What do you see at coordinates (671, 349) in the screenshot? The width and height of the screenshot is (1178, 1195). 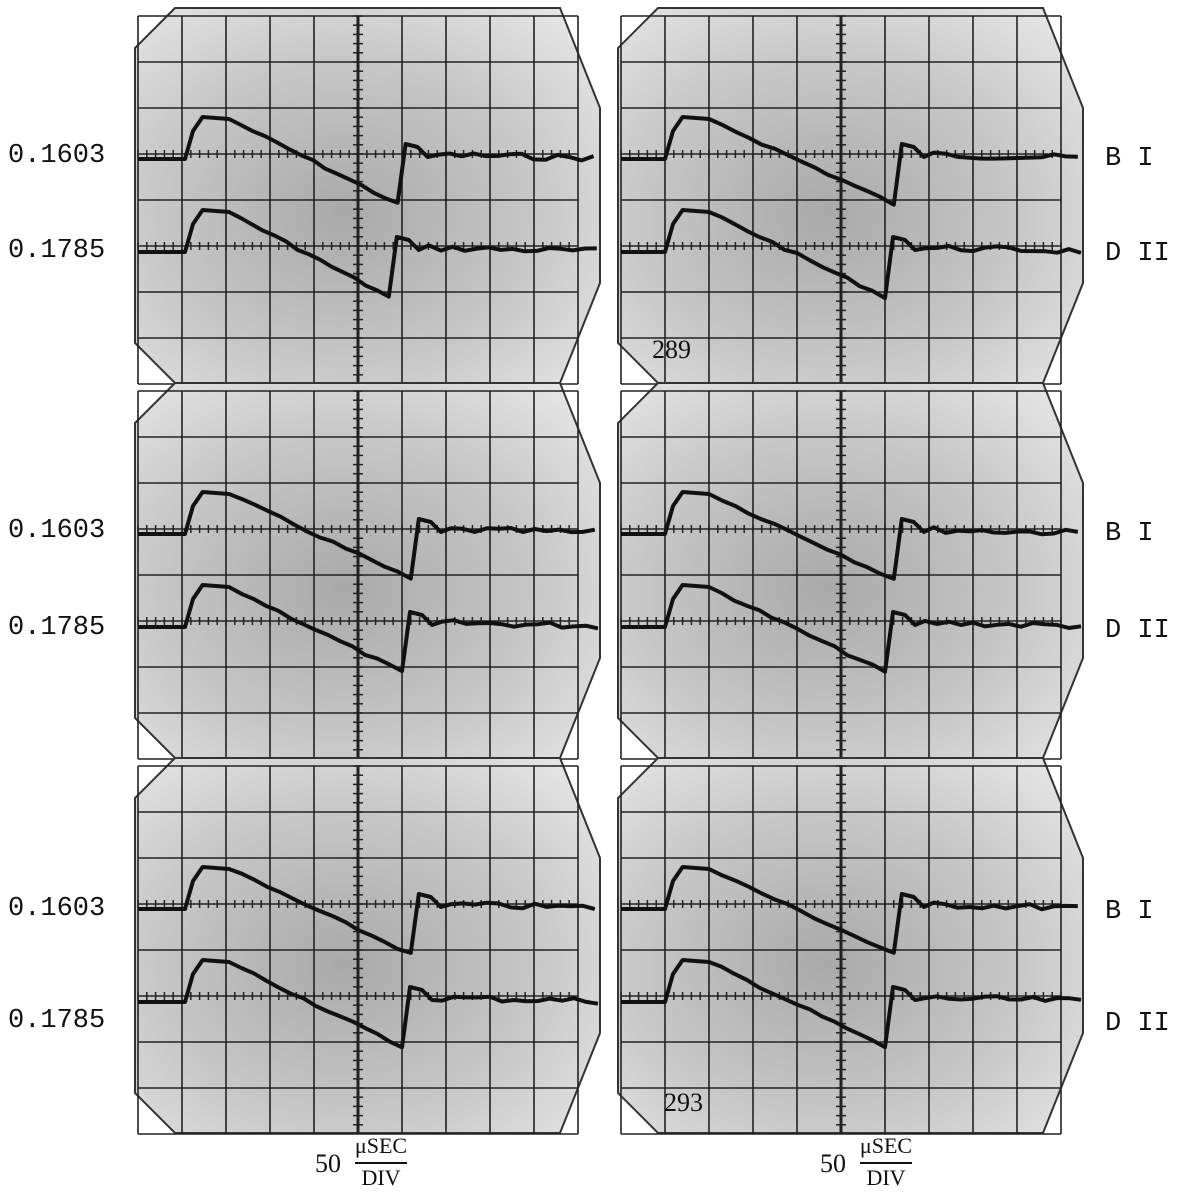 I see `frame-number: 289` at bounding box center [671, 349].